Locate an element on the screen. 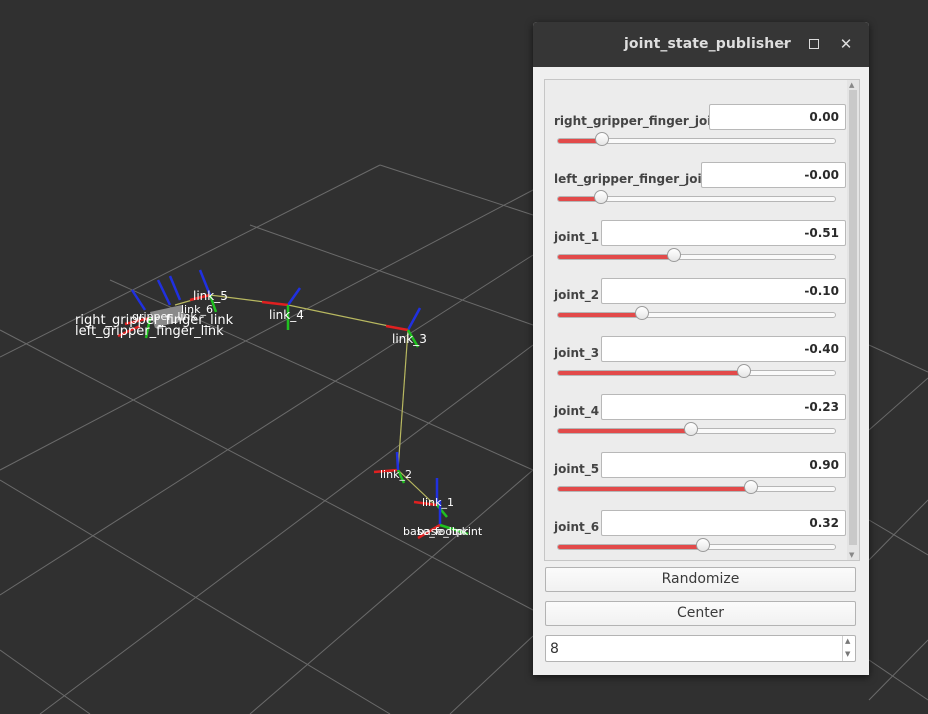 The width and height of the screenshot is (928, 714). window-title: joint_state_publisher is located at coordinates (707, 44).